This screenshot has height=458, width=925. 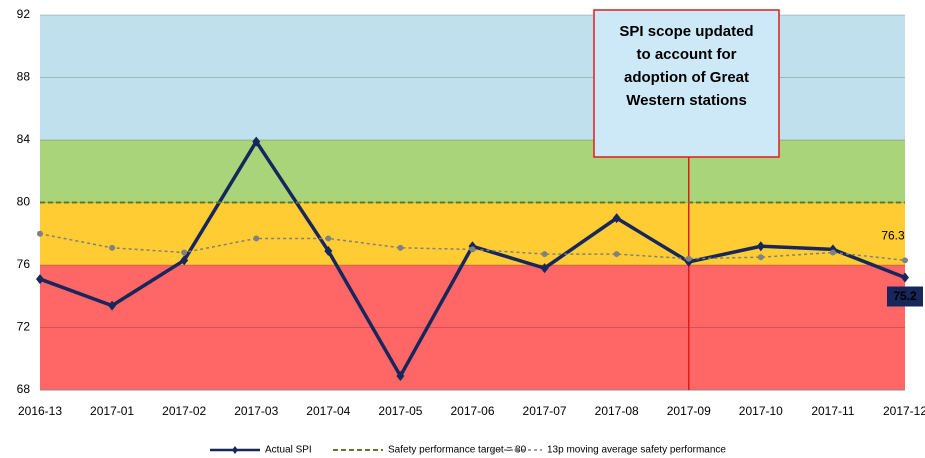 What do you see at coordinates (472, 411) in the screenshot?
I see `x-tick-label: 2017-06` at bounding box center [472, 411].